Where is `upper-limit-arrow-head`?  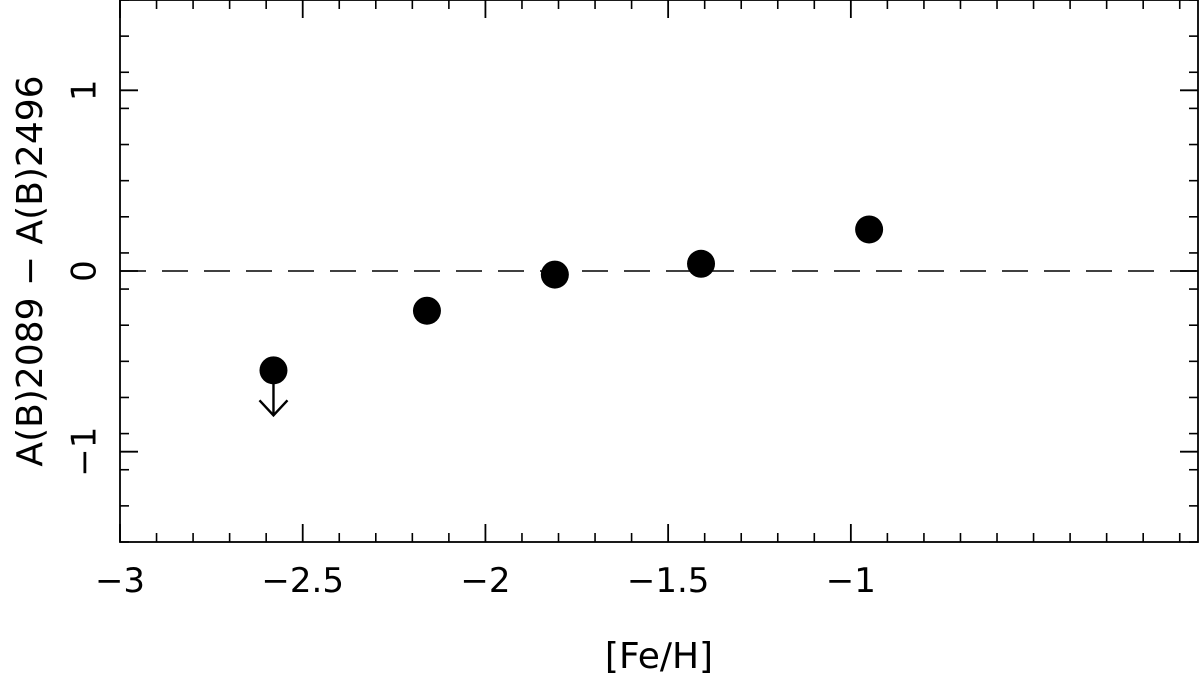 upper-limit-arrow-head is located at coordinates (273, 408).